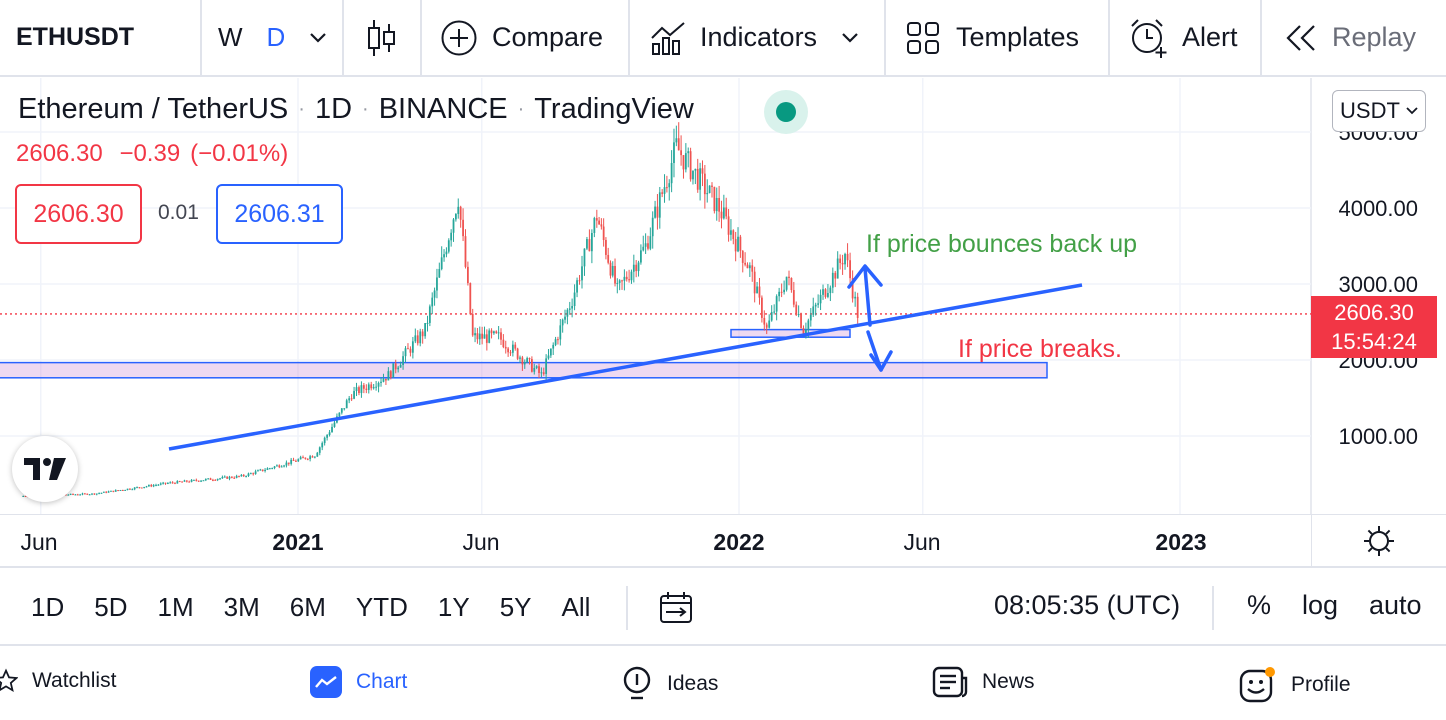 This screenshot has height=720, width=1446. What do you see at coordinates (786, 112) in the screenshot?
I see `market-open-status-icon` at bounding box center [786, 112].